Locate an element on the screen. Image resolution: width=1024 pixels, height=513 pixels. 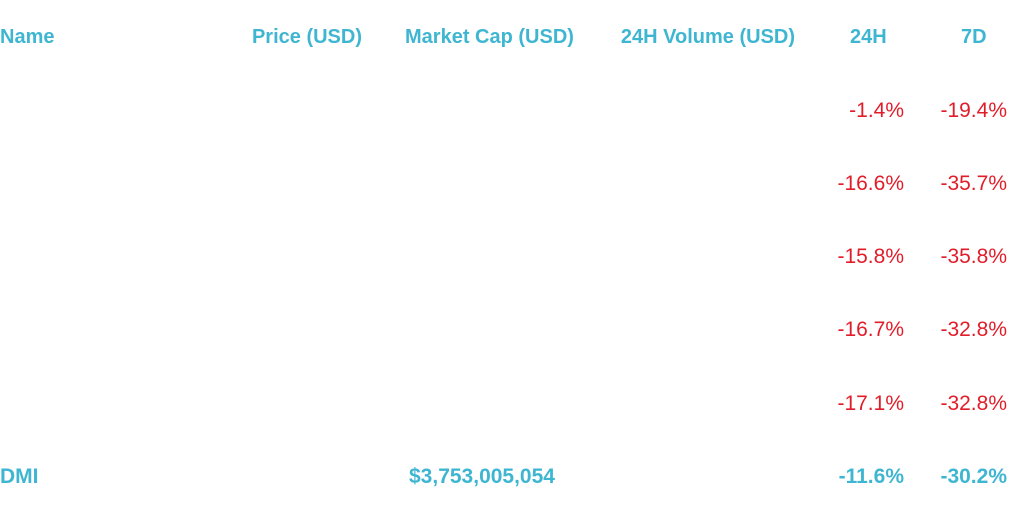
summary-name: DMI is located at coordinates (19, 476).